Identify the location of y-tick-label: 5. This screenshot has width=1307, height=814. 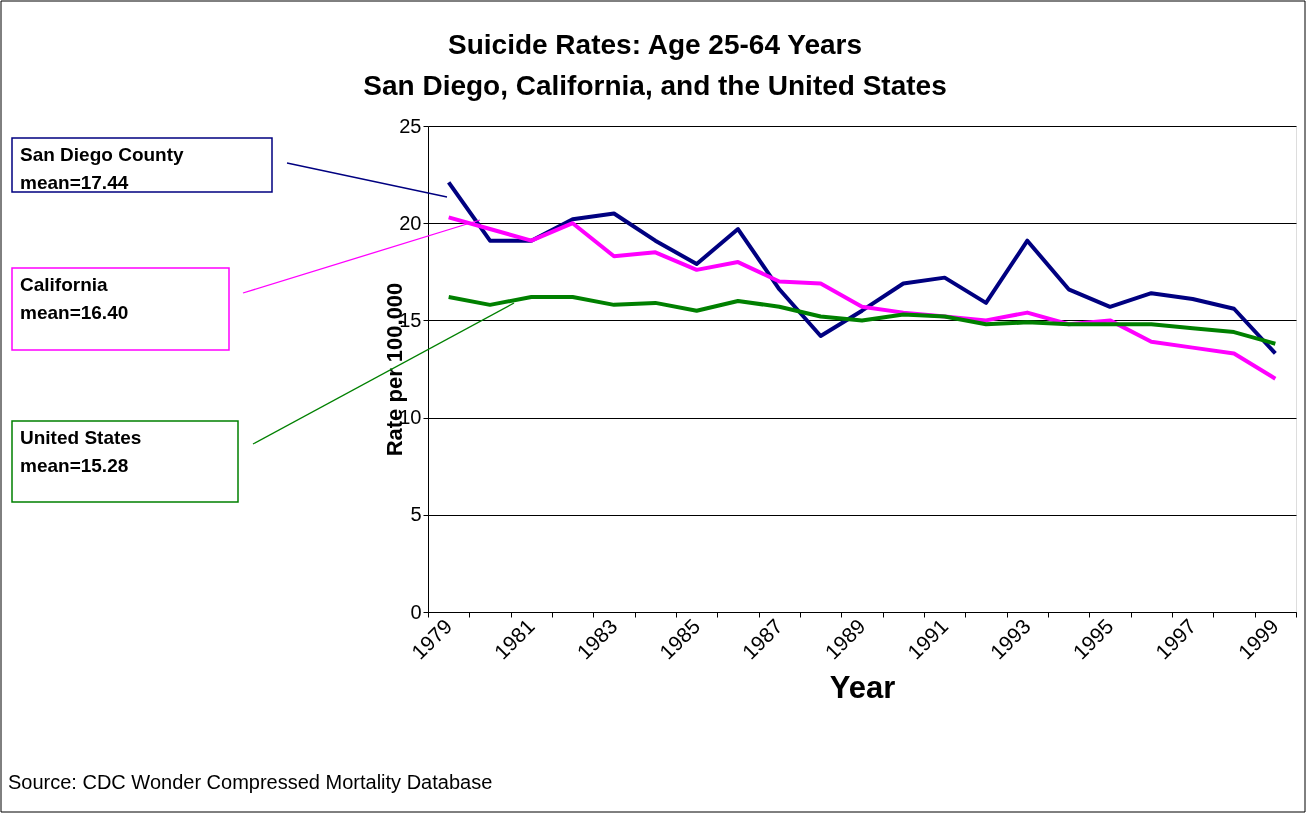
(416, 514).